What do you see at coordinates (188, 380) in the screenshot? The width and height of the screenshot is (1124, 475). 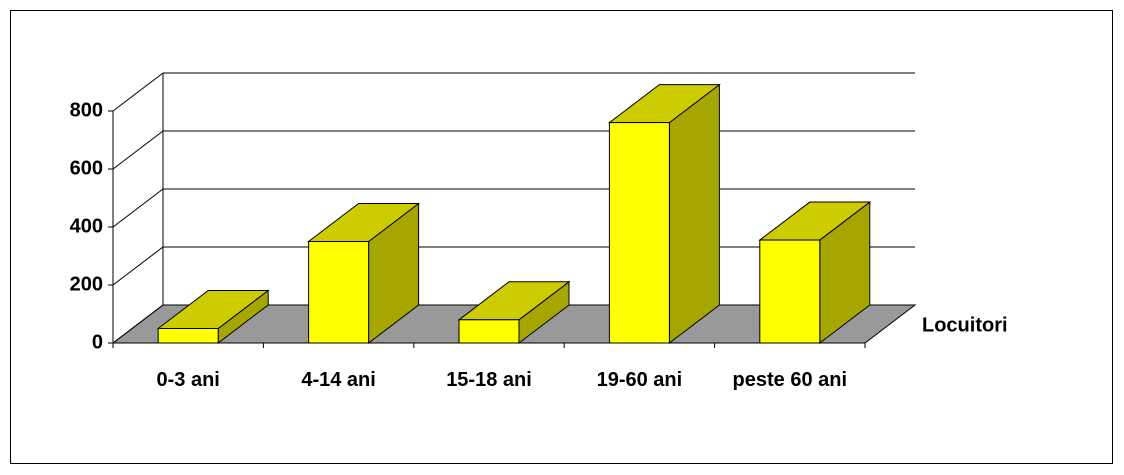 I see `x-tick-label: 0-3 ani` at bounding box center [188, 380].